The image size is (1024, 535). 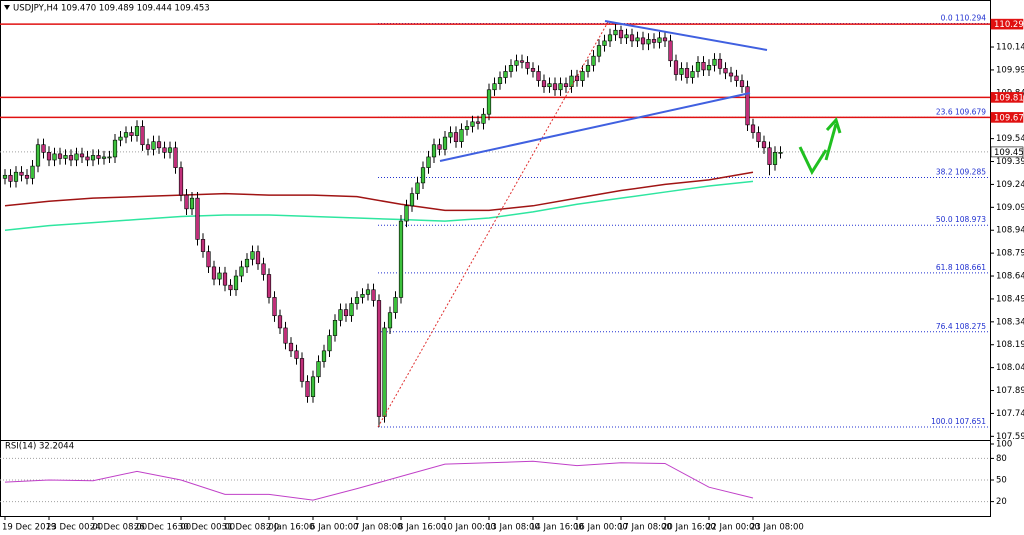 I want to click on x-tick-label: 19 Dec 2019, so click(x=29, y=528).